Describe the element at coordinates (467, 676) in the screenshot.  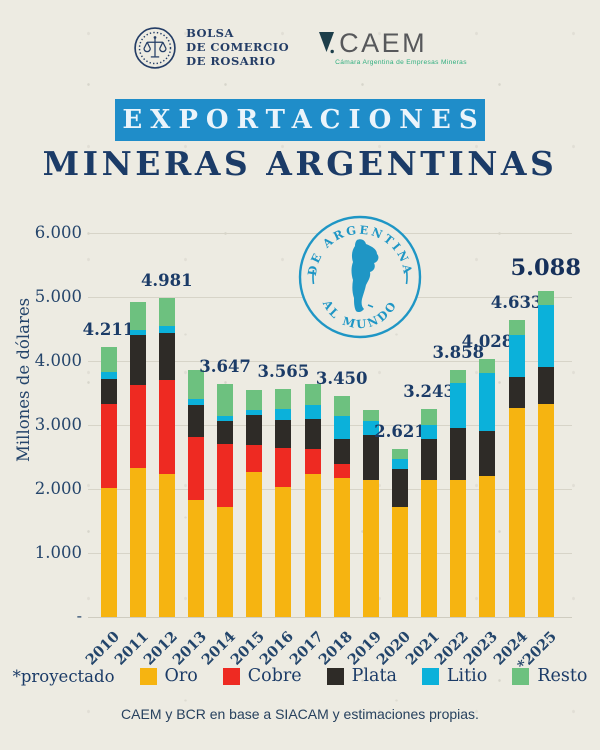
I see `legend-label: Litio` at that location.